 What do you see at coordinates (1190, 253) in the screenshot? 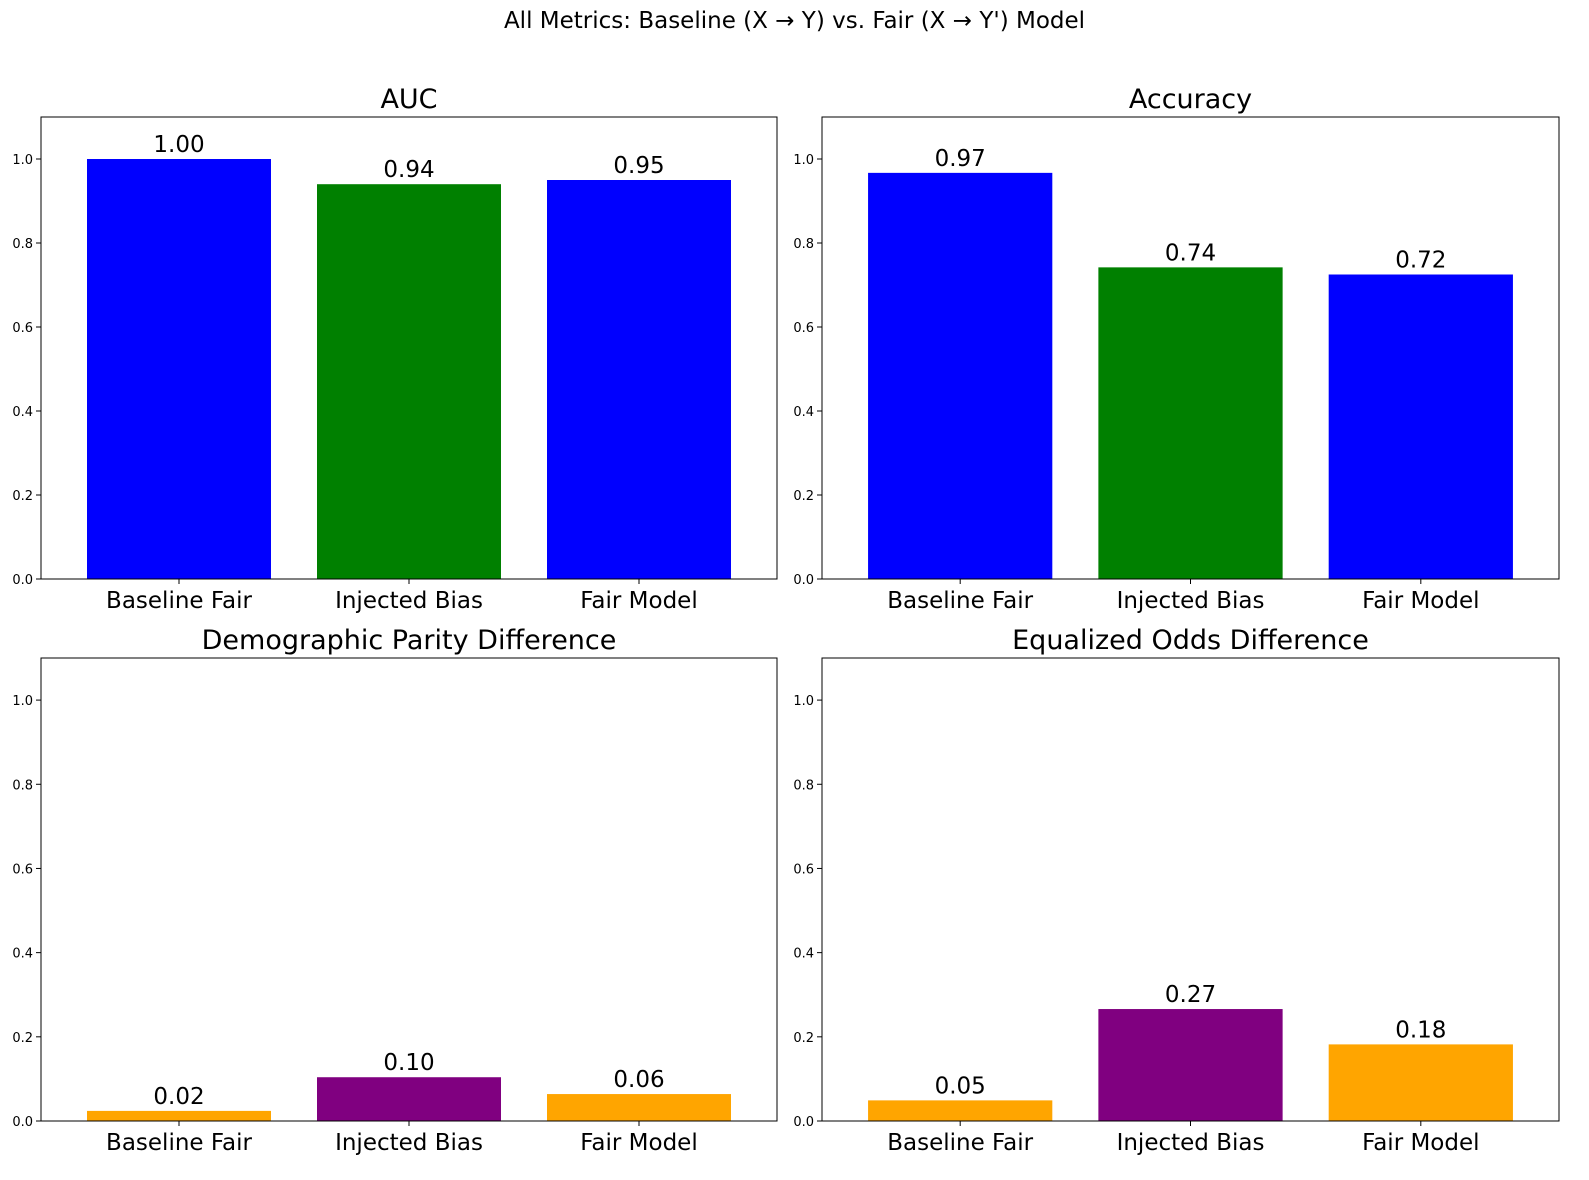
I see `accuracy-data-label: 0.74` at bounding box center [1190, 253].